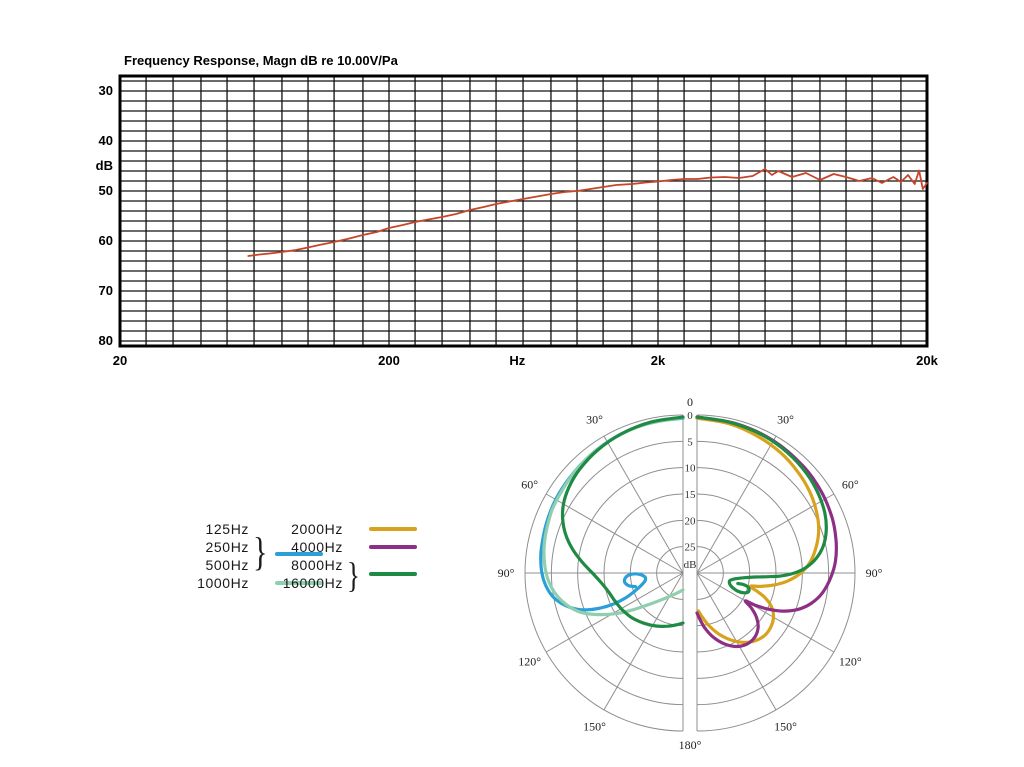 The height and width of the screenshot is (767, 1024). Describe the element at coordinates (317, 547) in the screenshot. I see `legend-label-4000hz: 4000Hz` at that location.